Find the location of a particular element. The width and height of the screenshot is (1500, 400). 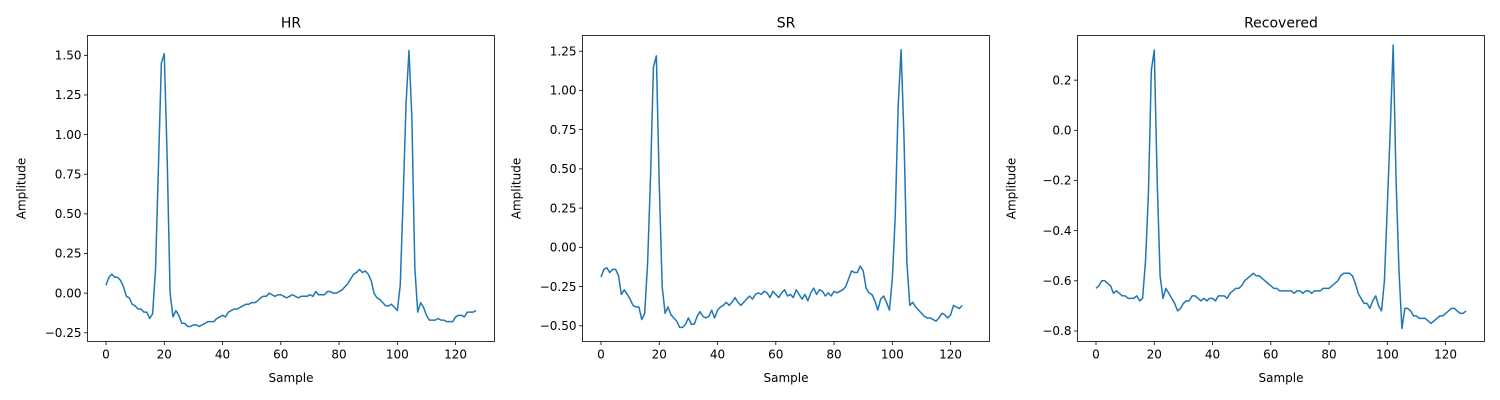

y-tick-label: 1.50 is located at coordinates (68, 56).